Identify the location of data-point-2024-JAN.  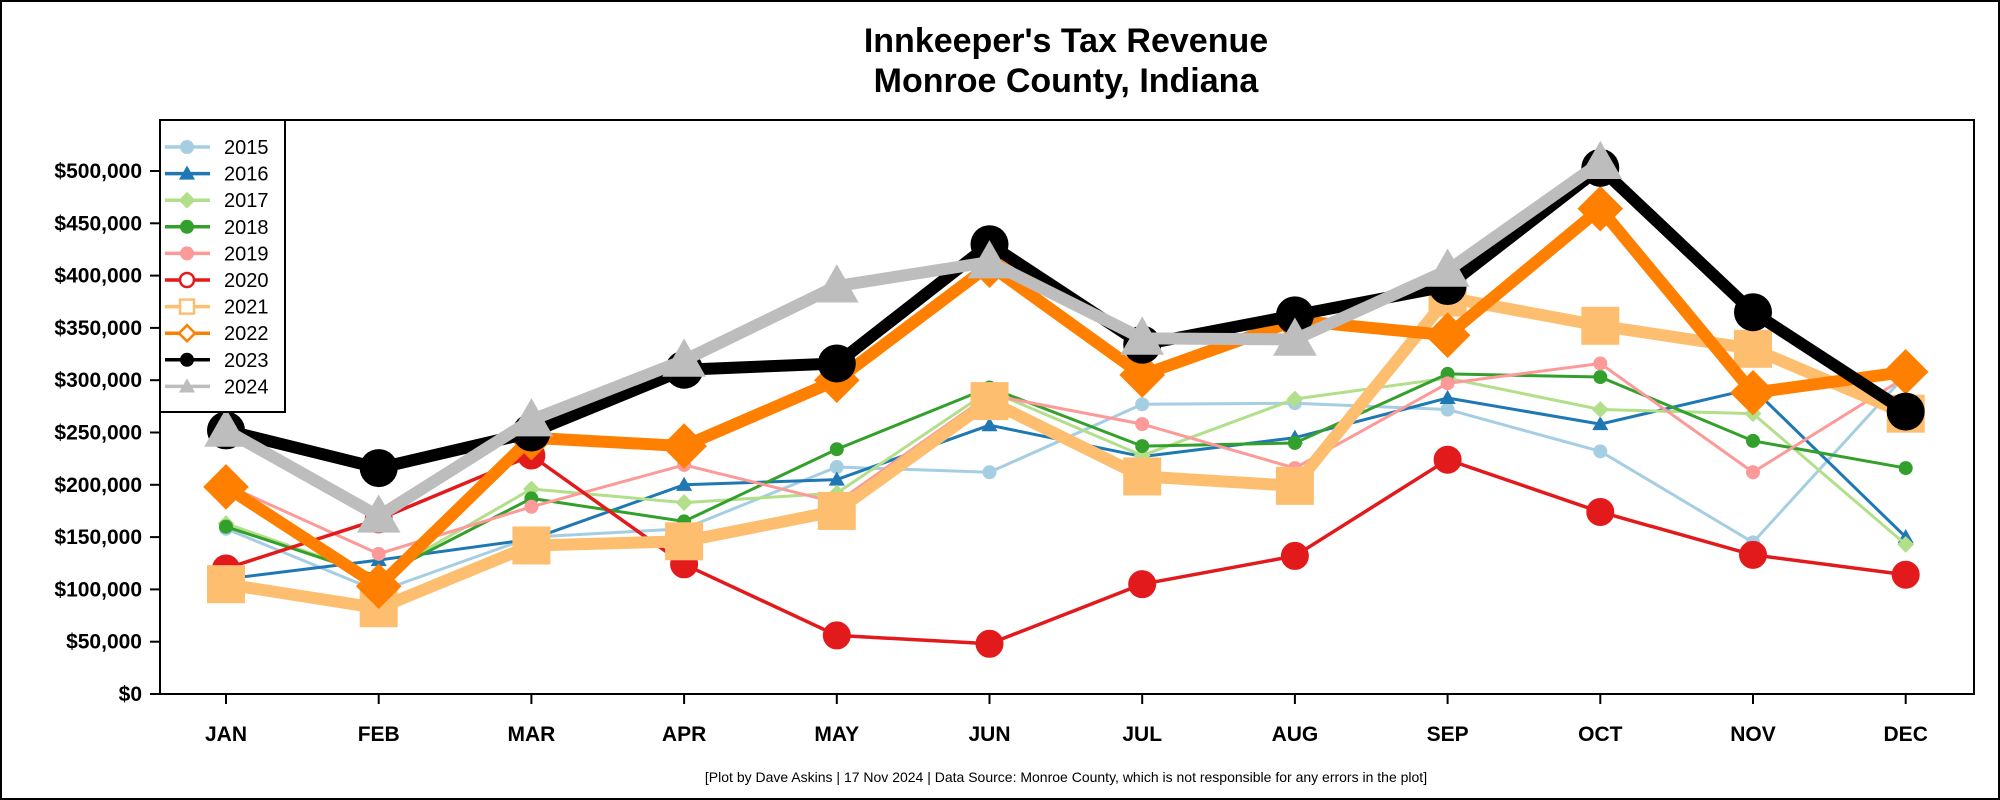
(226, 427).